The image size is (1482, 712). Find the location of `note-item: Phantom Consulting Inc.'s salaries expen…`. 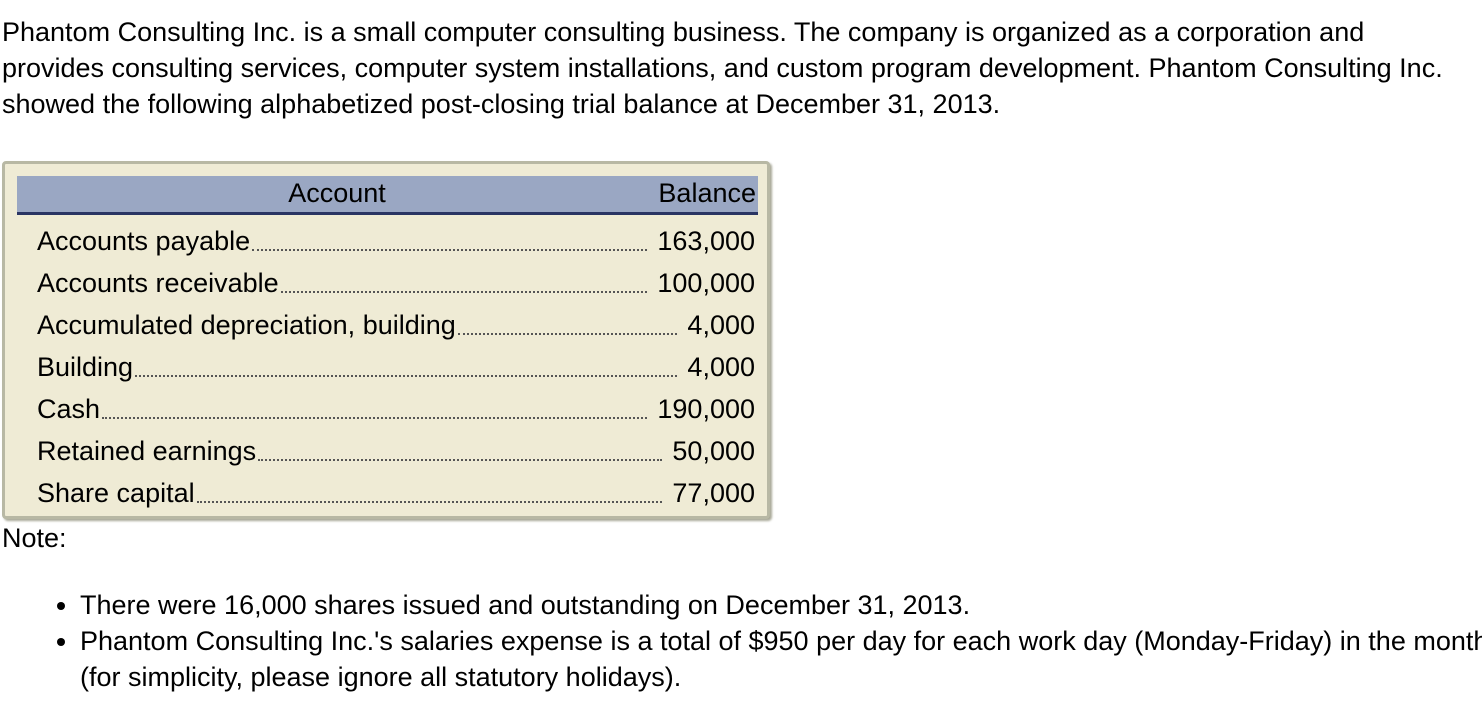

note-item: Phantom Consulting Inc.'s salaries expen… is located at coordinates (781, 659).